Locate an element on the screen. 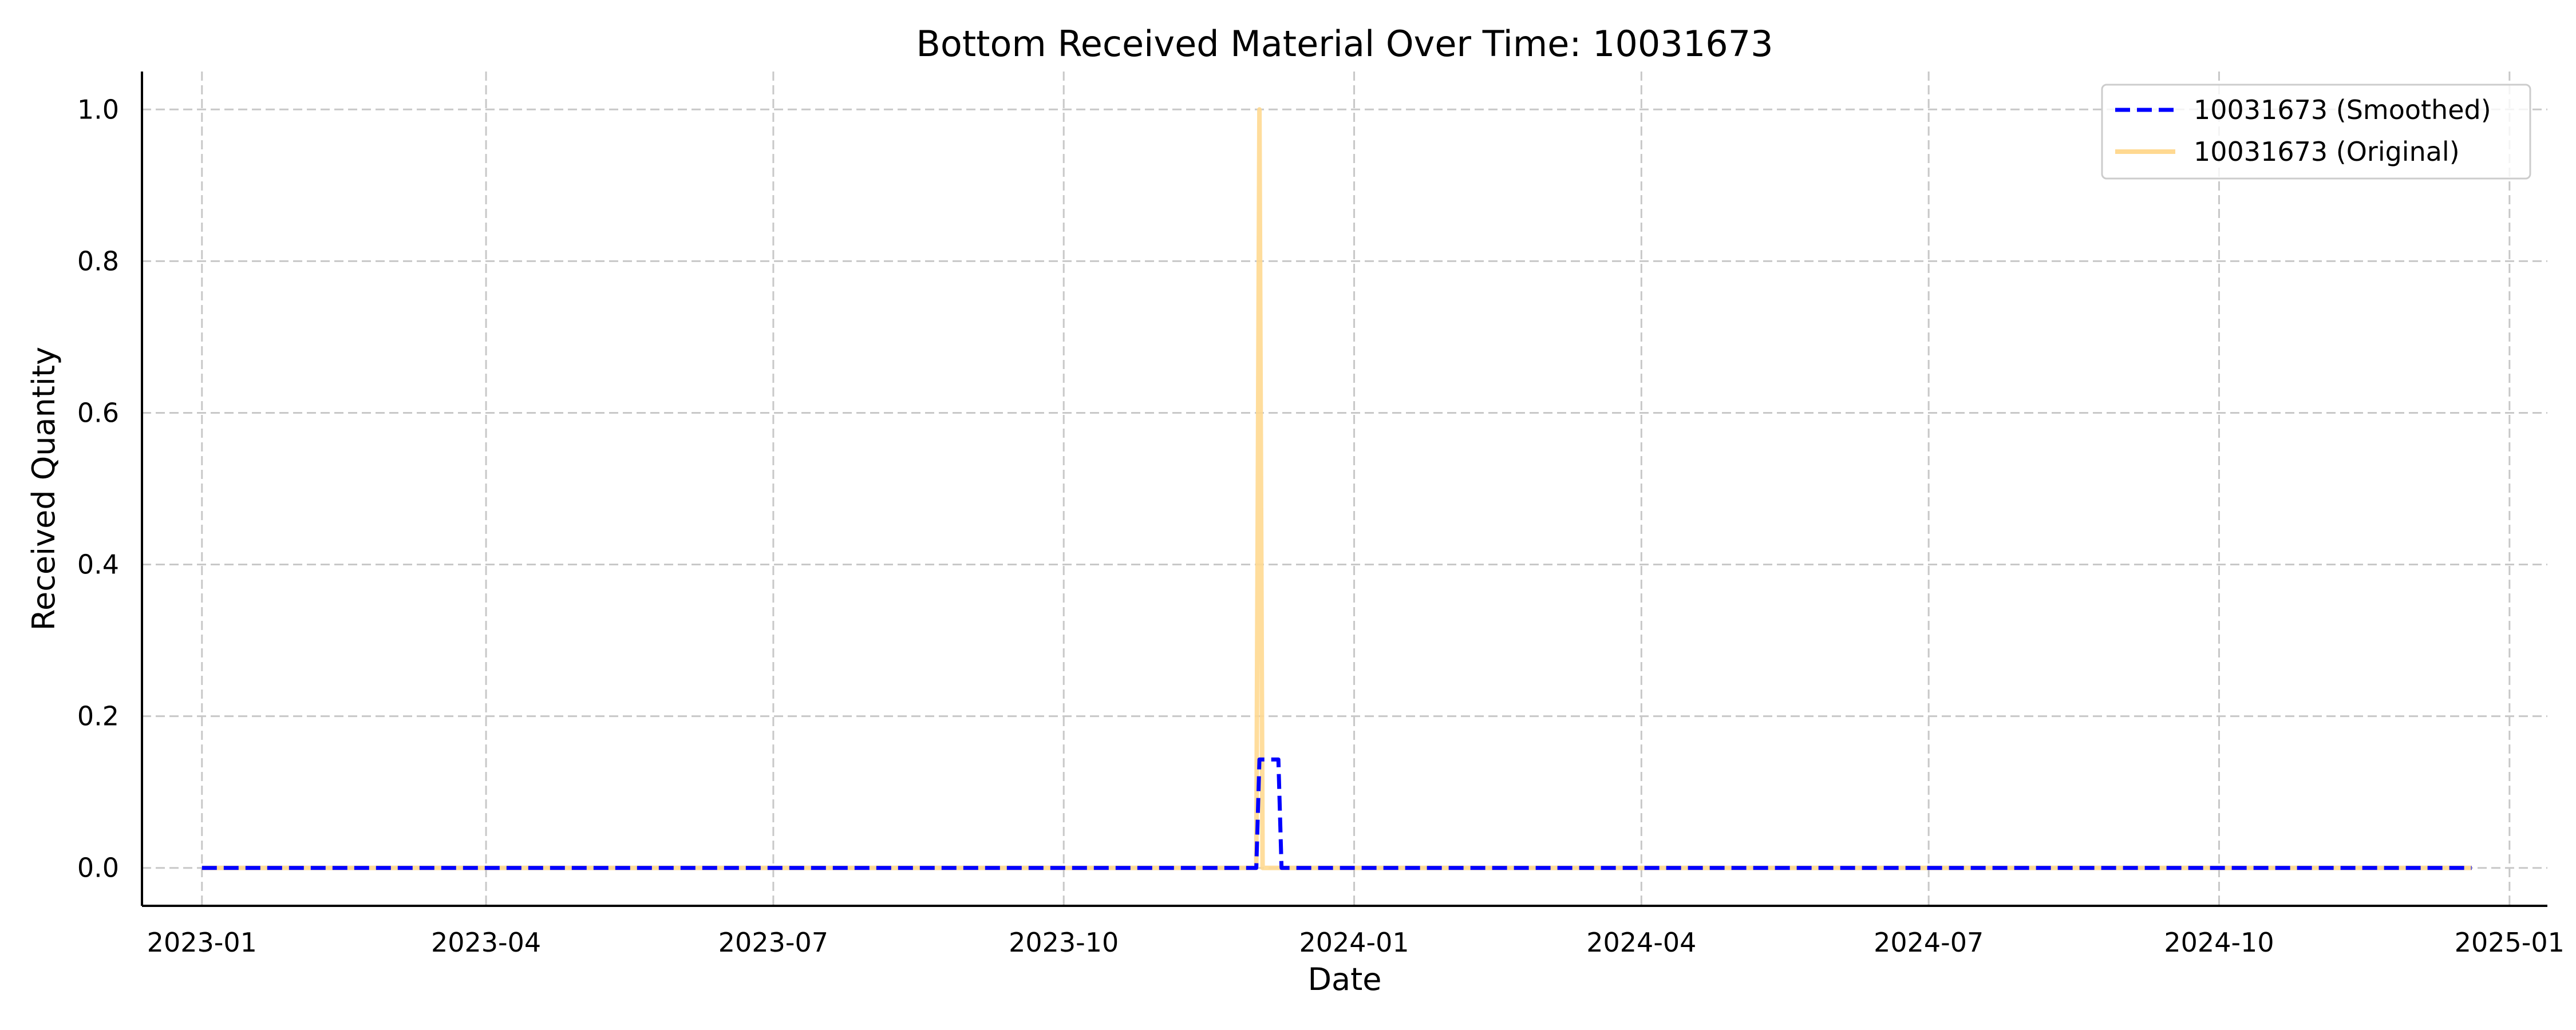 This screenshot has height=1030, width=2576. x-tick-label: 2025-01 is located at coordinates (2510, 942).